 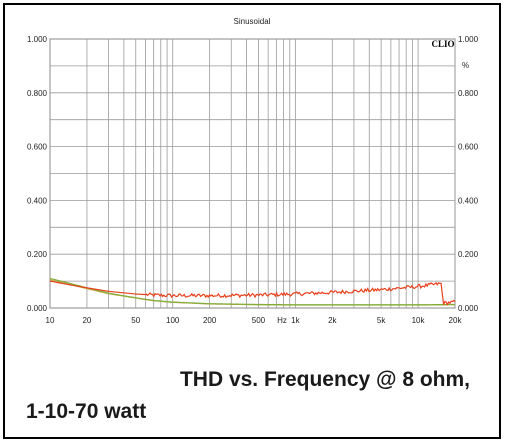 I want to click on x-tick-label: 200, so click(x=210, y=320).